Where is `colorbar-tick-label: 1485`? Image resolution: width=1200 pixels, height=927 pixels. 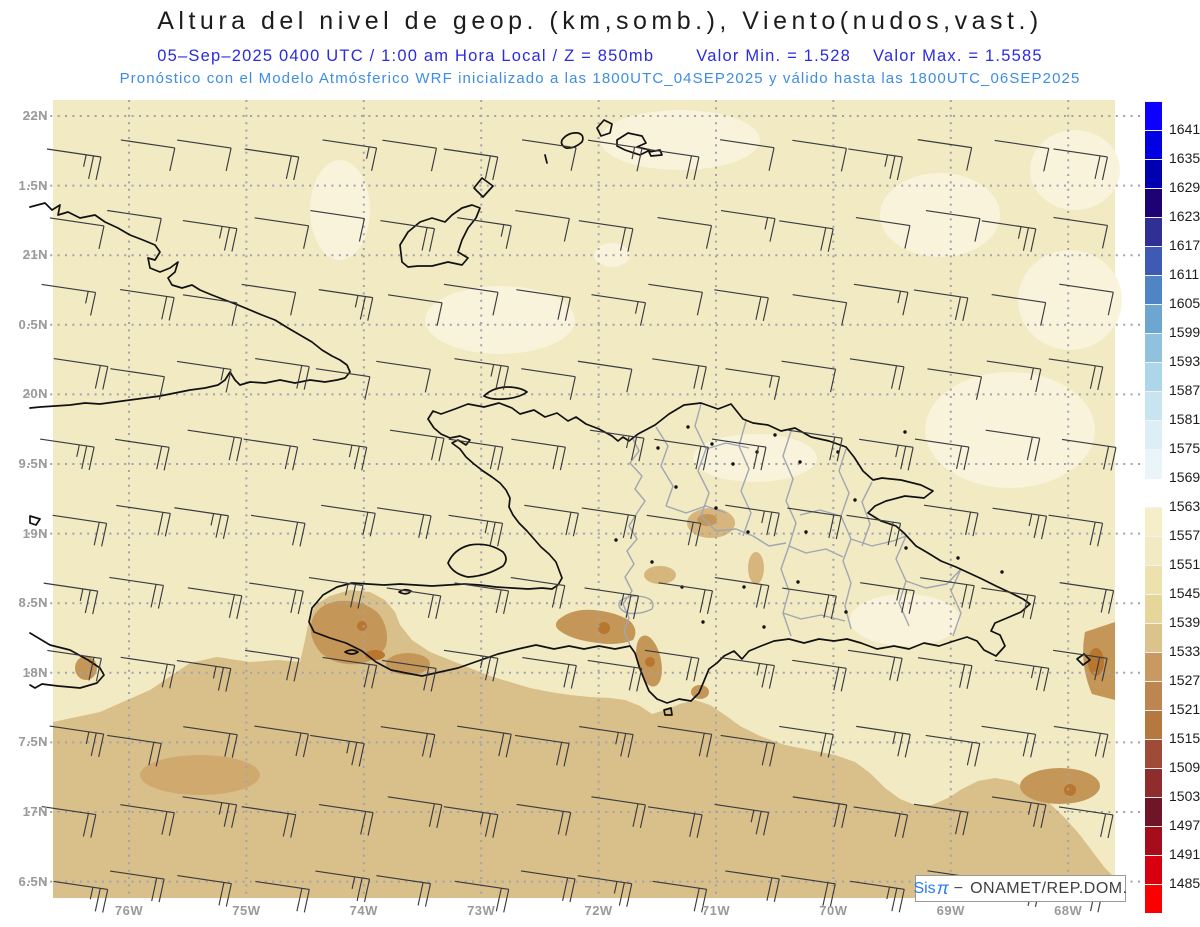
colorbar-tick-label: 1485 is located at coordinates (1184, 883).